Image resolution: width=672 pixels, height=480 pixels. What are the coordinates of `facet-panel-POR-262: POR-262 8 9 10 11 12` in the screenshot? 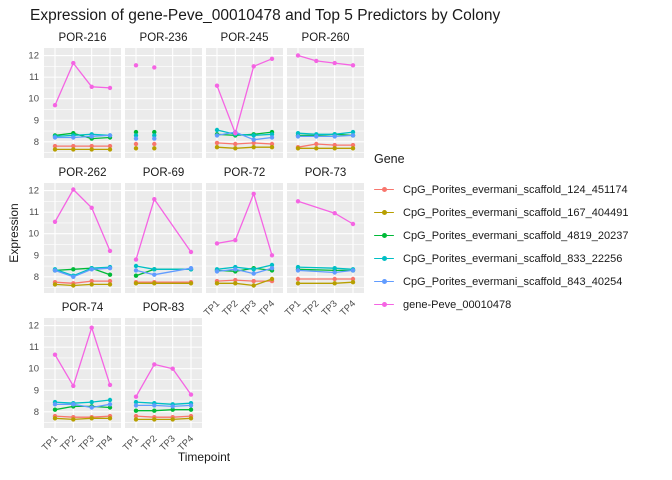 It's located at (74, 230).